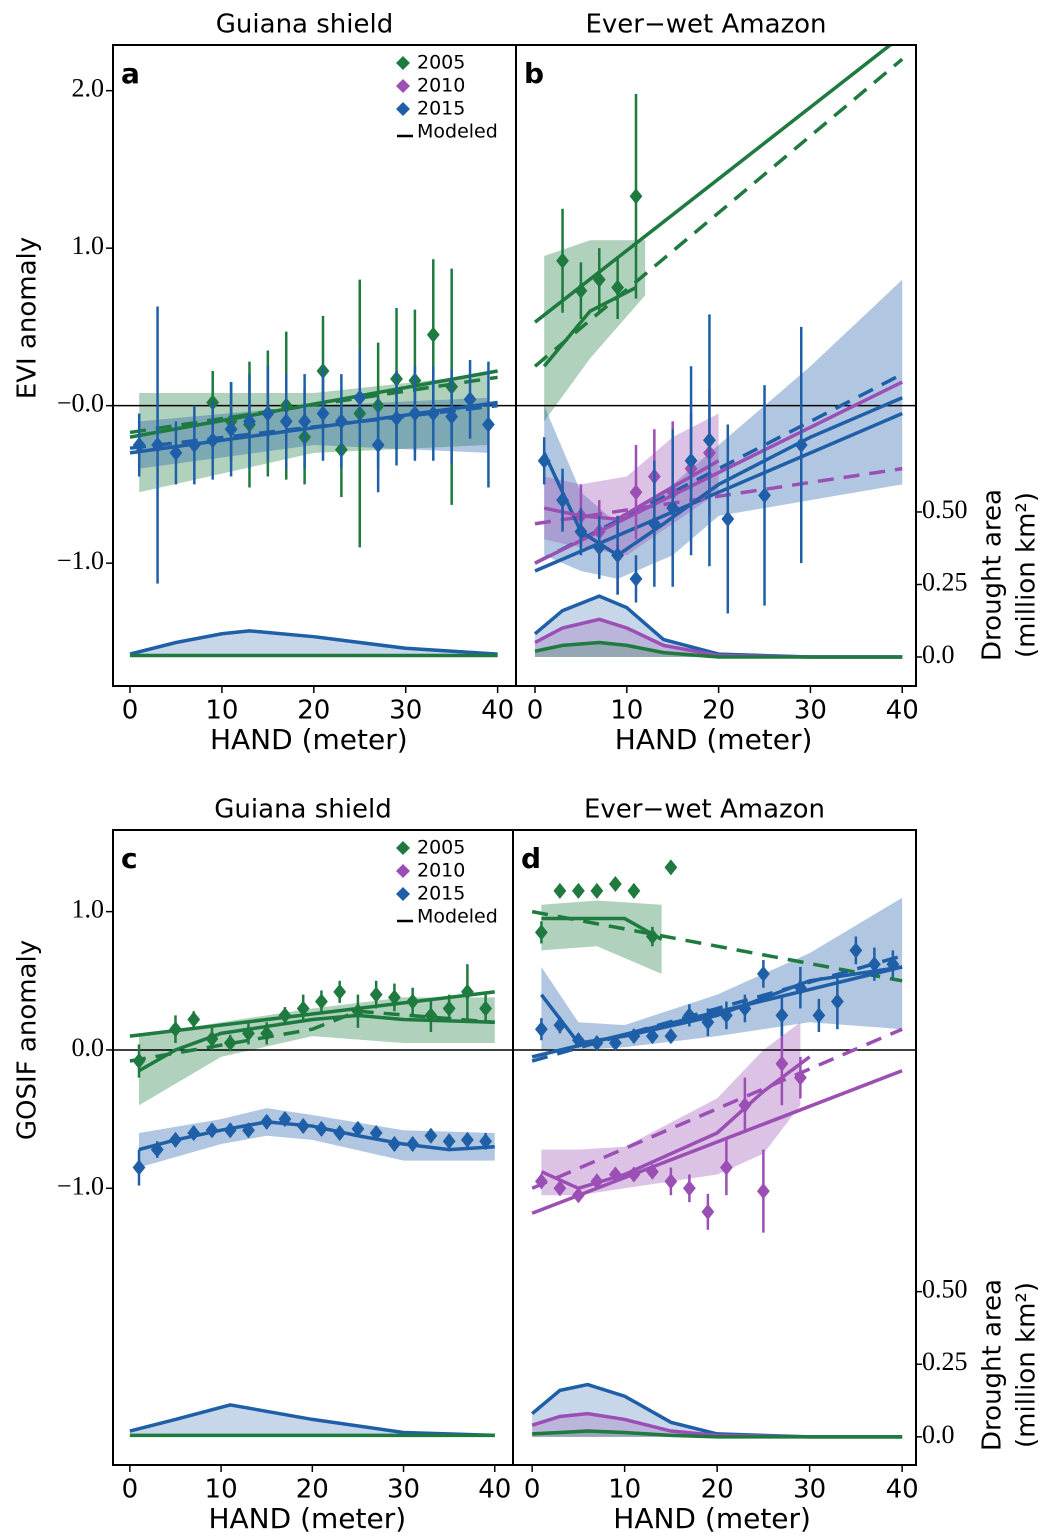  Describe the element at coordinates (441, 63) in the screenshot. I see `legend-label: 2005` at that location.